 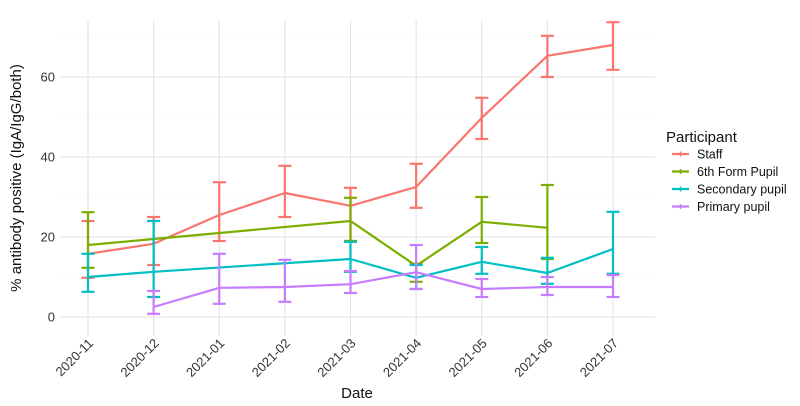 I want to click on x-tick-label: 2021-07, so click(x=599, y=358).